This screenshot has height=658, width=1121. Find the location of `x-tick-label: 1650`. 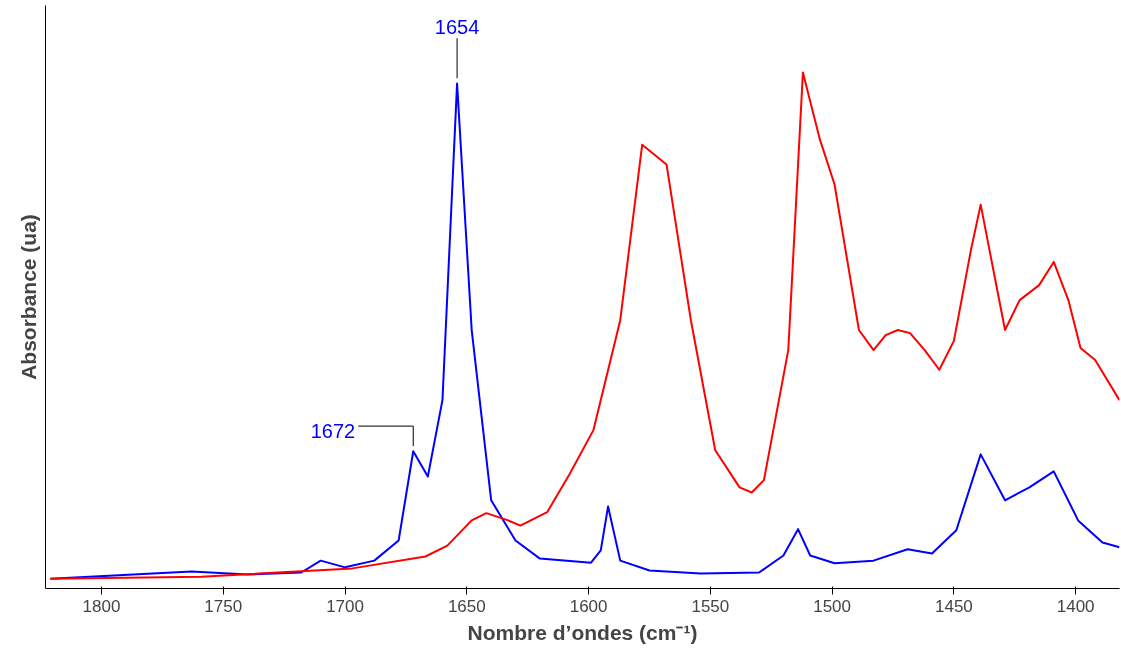

x-tick-label: 1650 is located at coordinates (466, 606).